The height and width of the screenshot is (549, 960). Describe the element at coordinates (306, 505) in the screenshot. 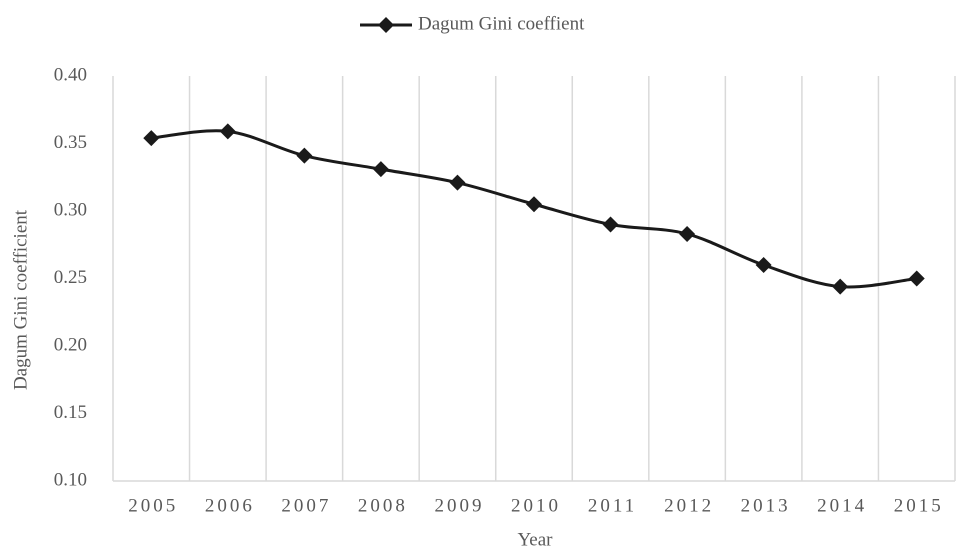

I see `x-tick-label: 2007` at that location.